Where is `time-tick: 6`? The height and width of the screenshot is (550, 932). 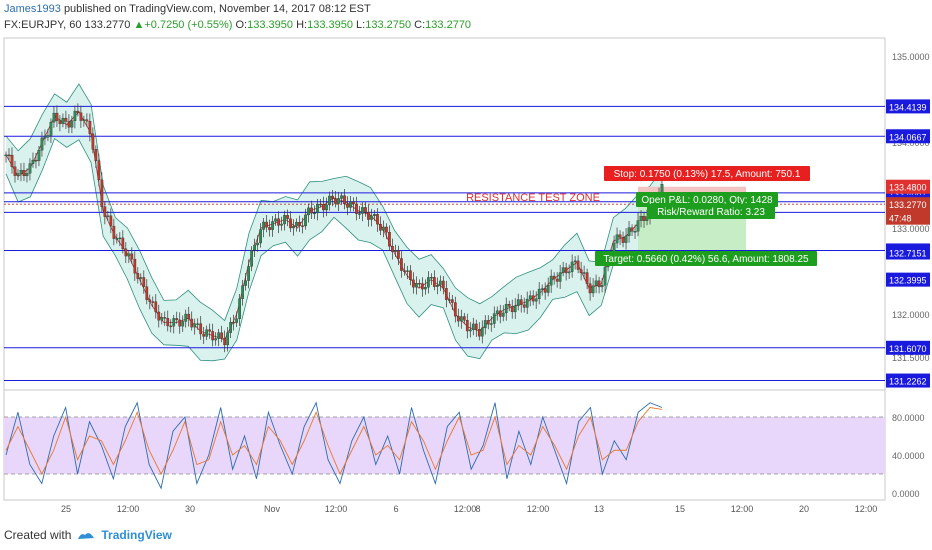 time-tick: 6 is located at coordinates (395, 509).